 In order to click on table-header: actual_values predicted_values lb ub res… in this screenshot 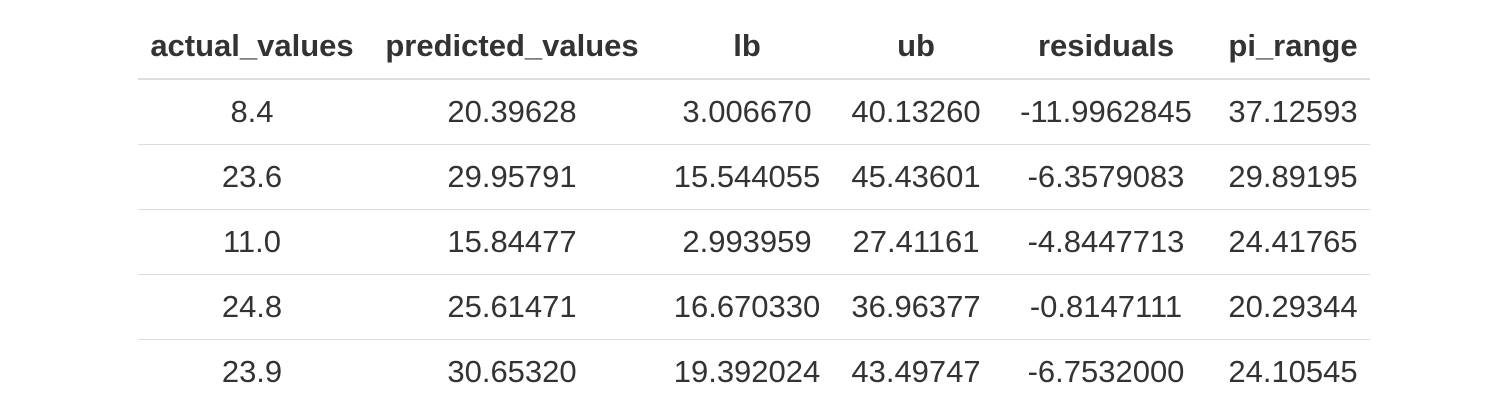, I will do `click(754, 47)`.